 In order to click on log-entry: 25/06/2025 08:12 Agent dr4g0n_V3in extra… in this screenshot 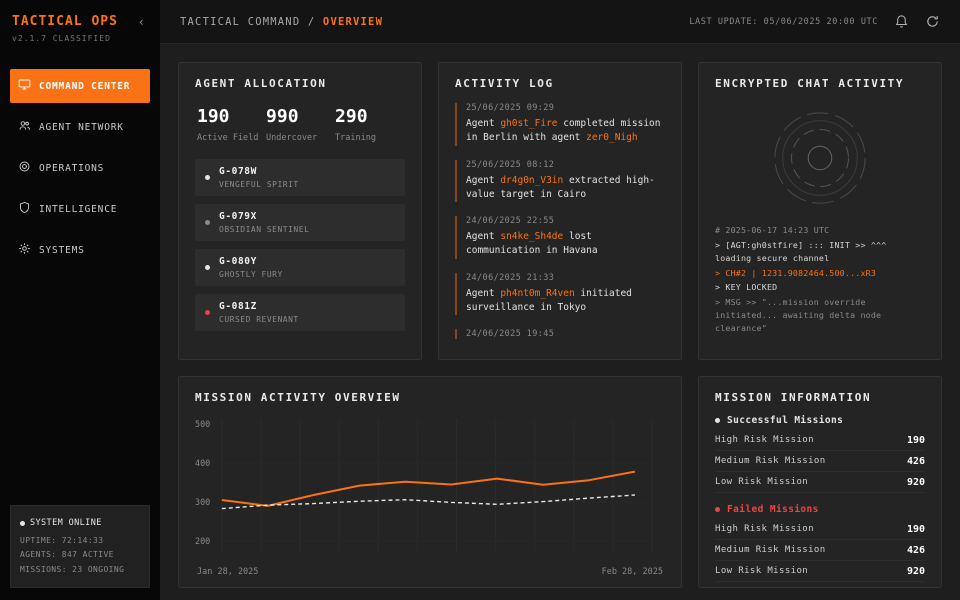, I will do `click(560, 180)`.